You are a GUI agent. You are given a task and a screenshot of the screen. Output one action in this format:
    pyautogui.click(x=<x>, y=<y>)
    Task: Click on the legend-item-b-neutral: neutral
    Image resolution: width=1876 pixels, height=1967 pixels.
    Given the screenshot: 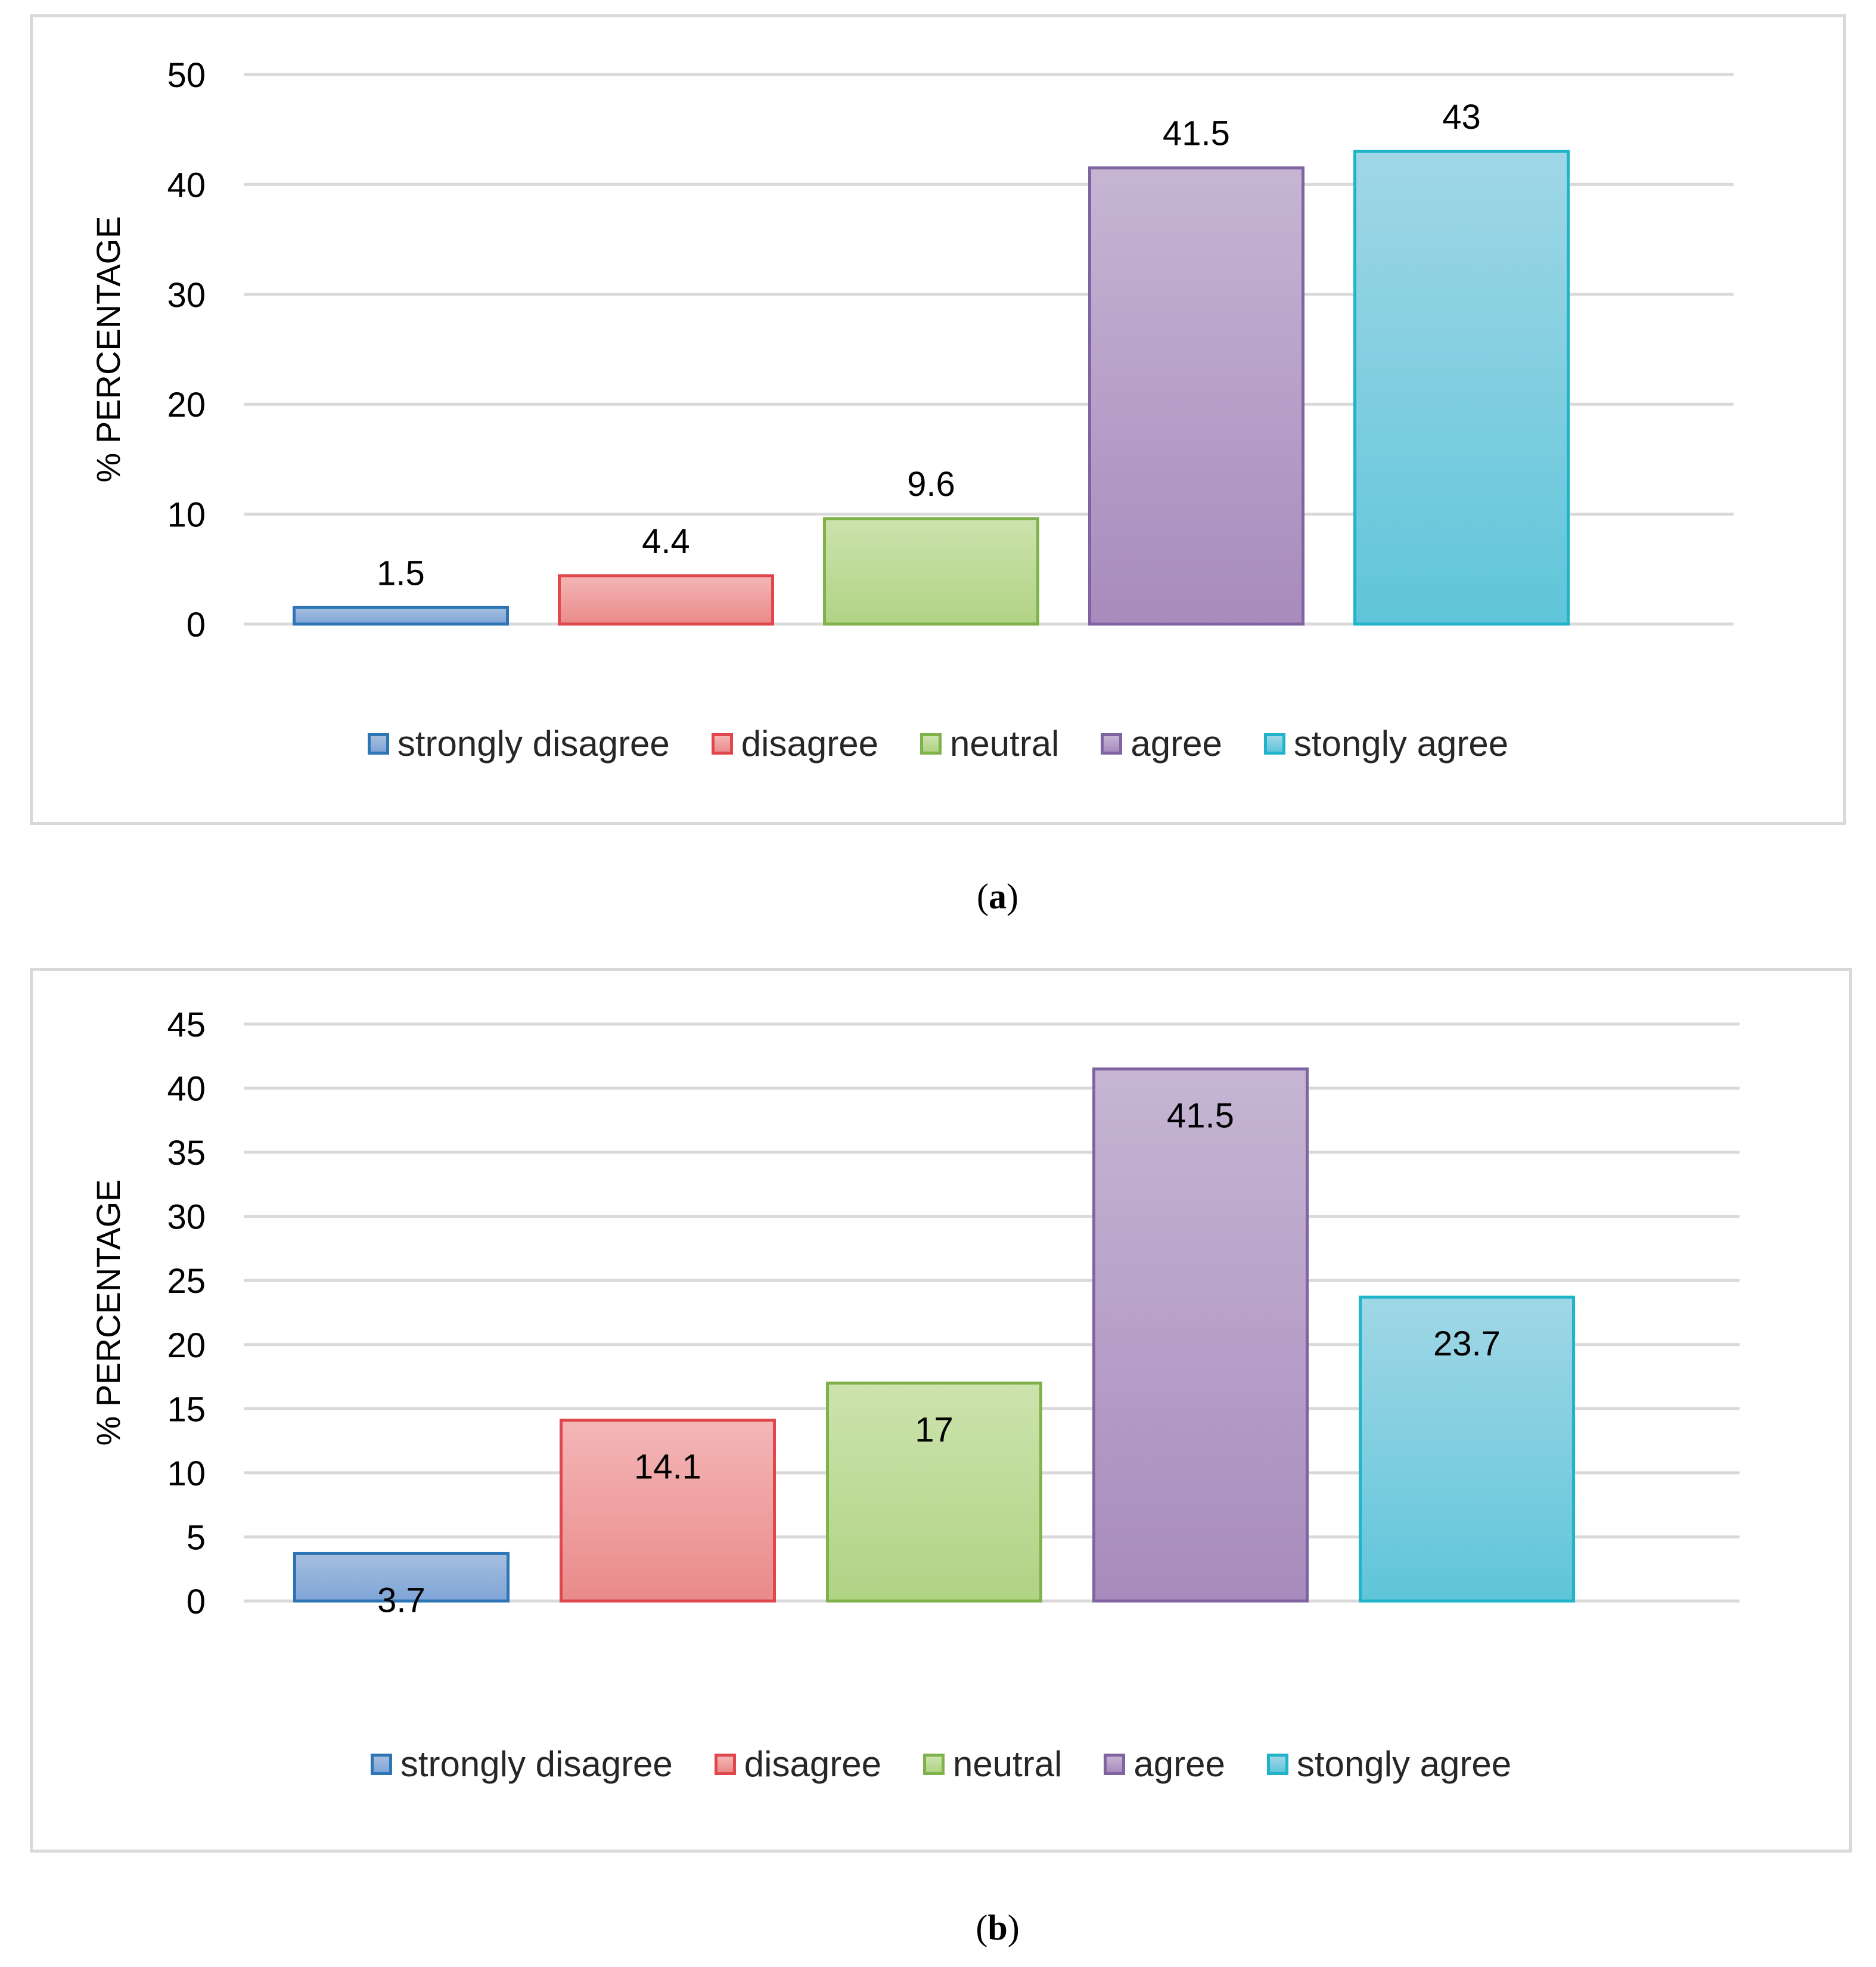 What is the action you would take?
    pyautogui.click(x=992, y=1764)
    